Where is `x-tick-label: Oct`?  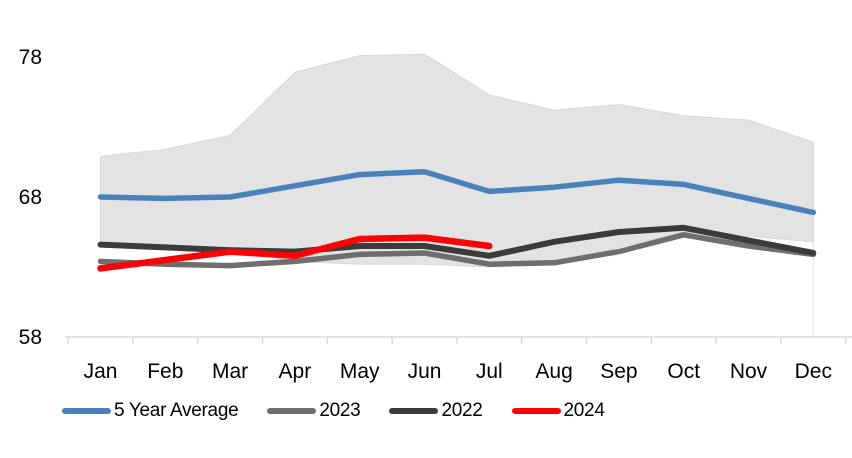 x-tick-label: Oct is located at coordinates (683, 371).